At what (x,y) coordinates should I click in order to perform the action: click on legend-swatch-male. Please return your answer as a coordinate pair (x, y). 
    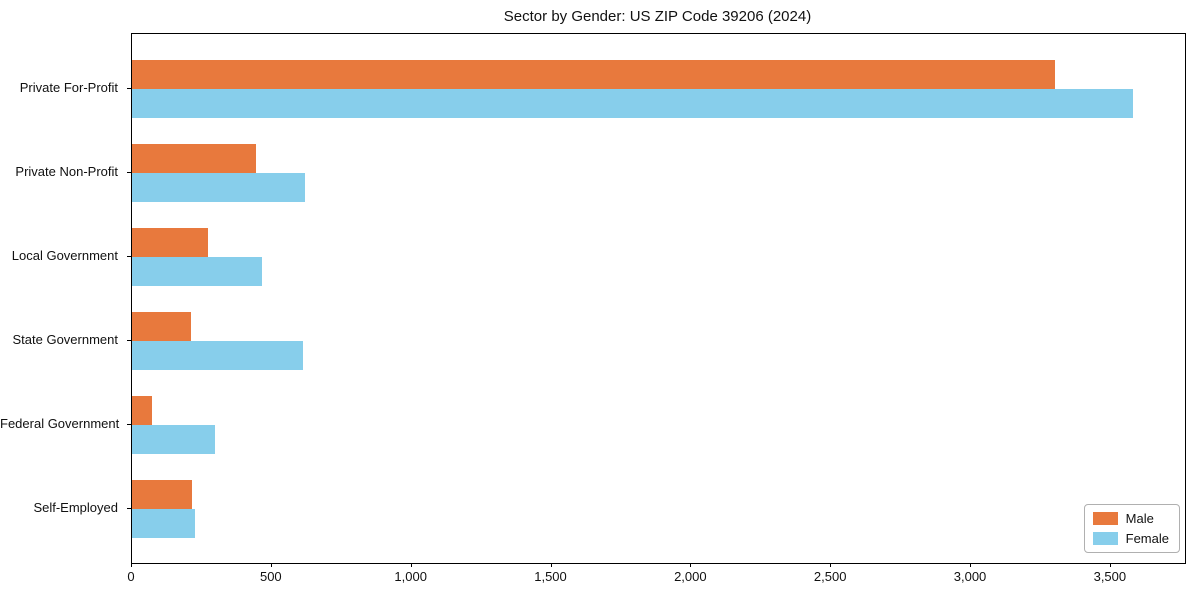
    Looking at the image, I should click on (1105, 518).